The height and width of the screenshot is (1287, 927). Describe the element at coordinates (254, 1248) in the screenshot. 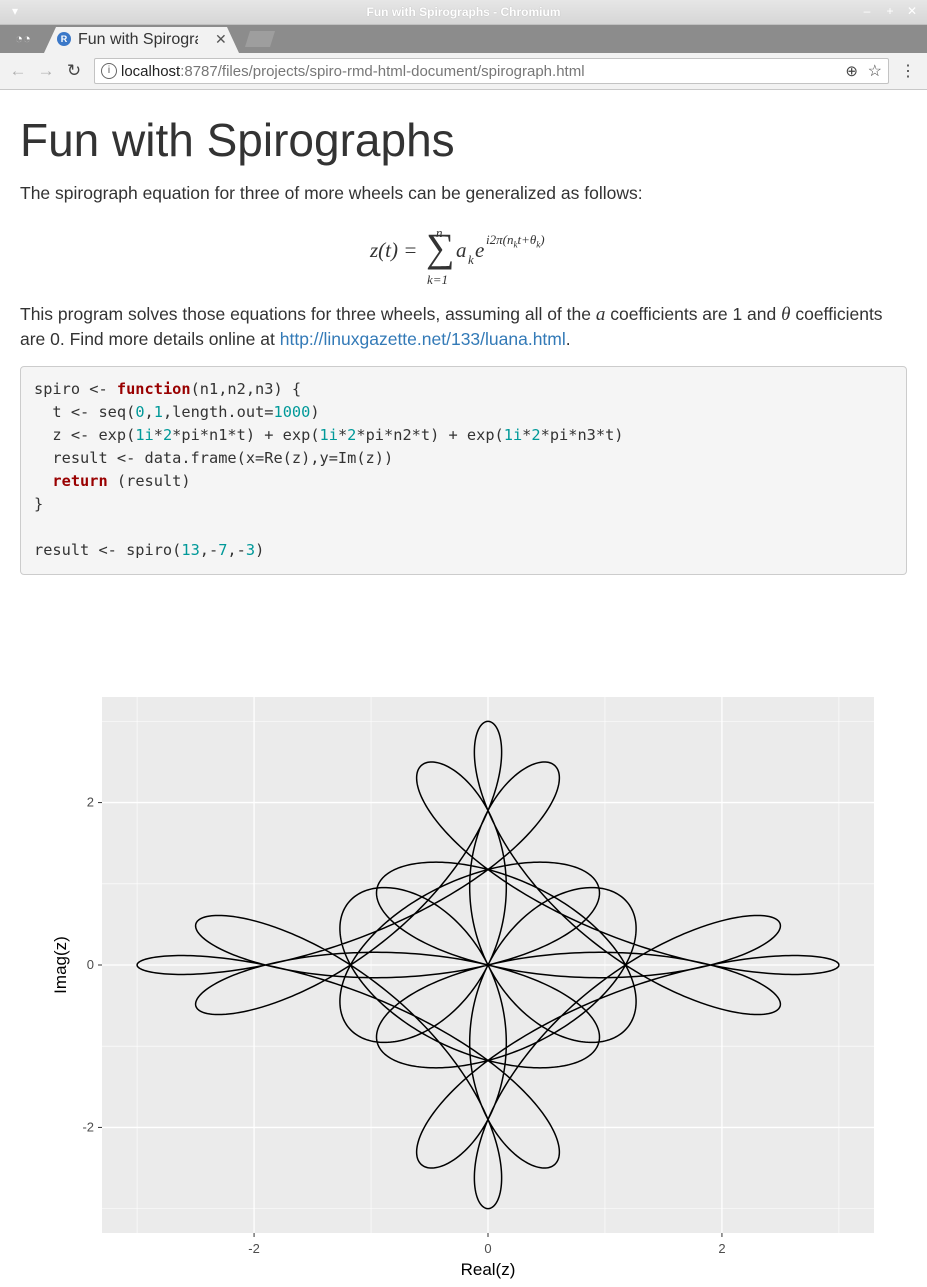

I see `x-tick-label: -2` at that location.